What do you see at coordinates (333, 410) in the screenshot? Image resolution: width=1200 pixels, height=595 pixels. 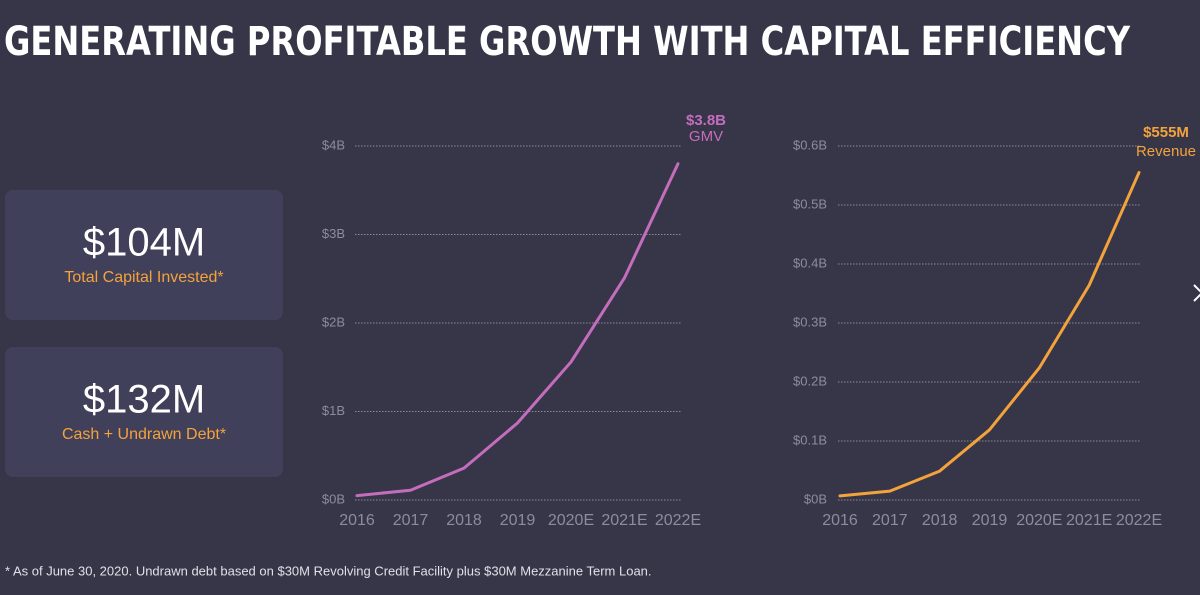 I see `y-tick-label: $1B` at bounding box center [333, 410].